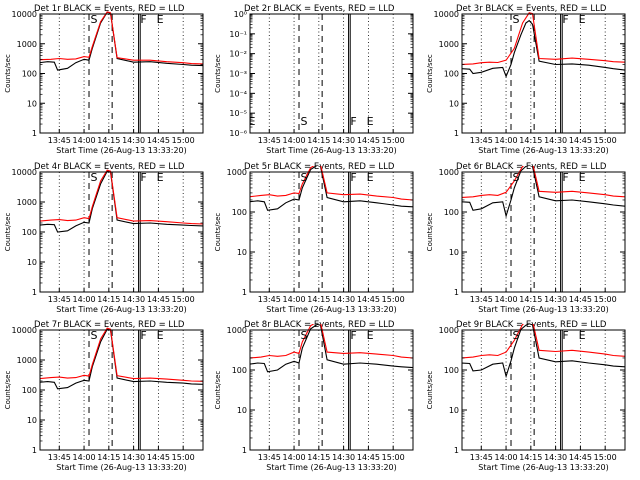 This screenshot has width=640, height=480. What do you see at coordinates (109, 325) in the screenshot?
I see `panel-title: Det 7r BLACK = Events, RED = LLD` at bounding box center [109, 325].